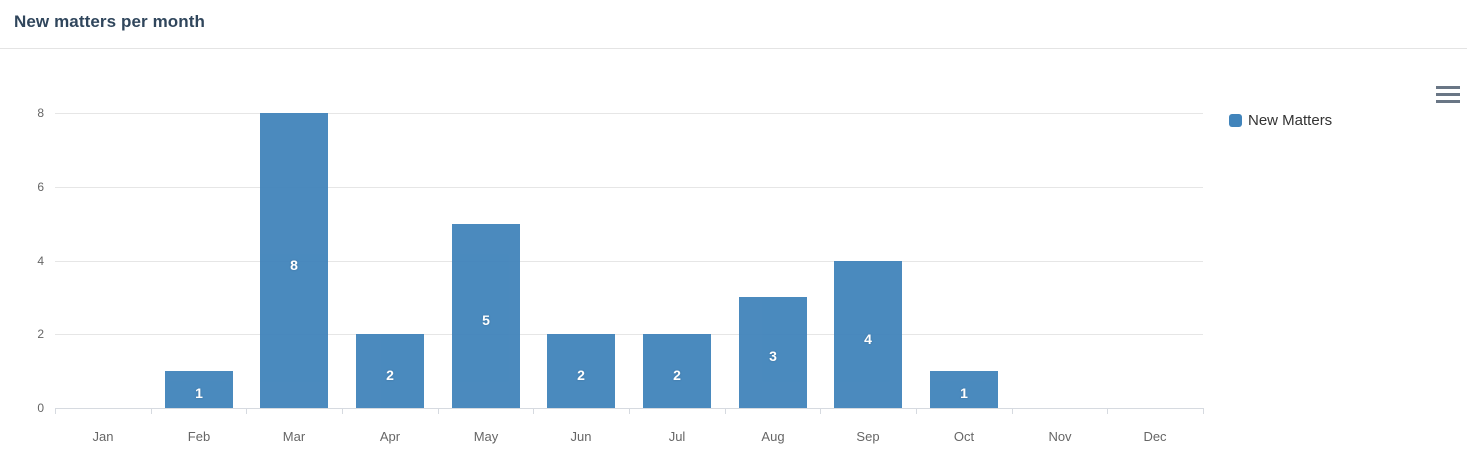 The image size is (1467, 468). I want to click on x-axis-label-apr: Apr, so click(390, 436).